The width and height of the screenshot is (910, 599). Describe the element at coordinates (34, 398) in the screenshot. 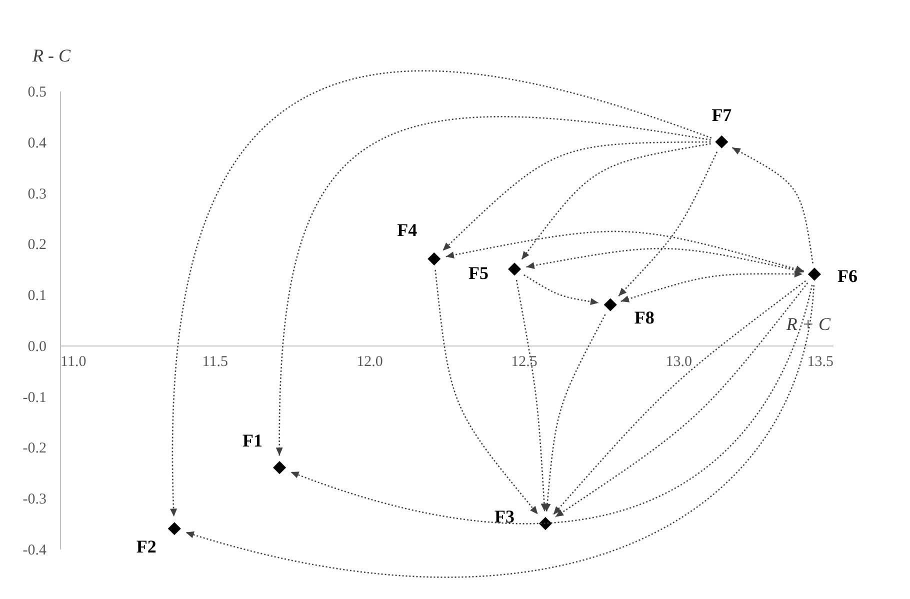

I see `y-tick-label: -0.1` at that location.